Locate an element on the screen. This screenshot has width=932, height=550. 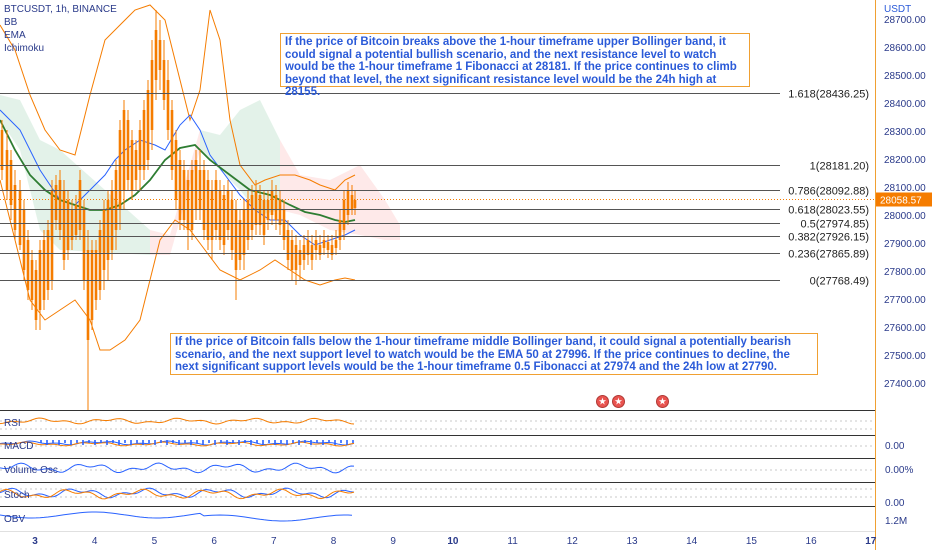
legend-ichimoku: Ichimoku is located at coordinates (24, 48).